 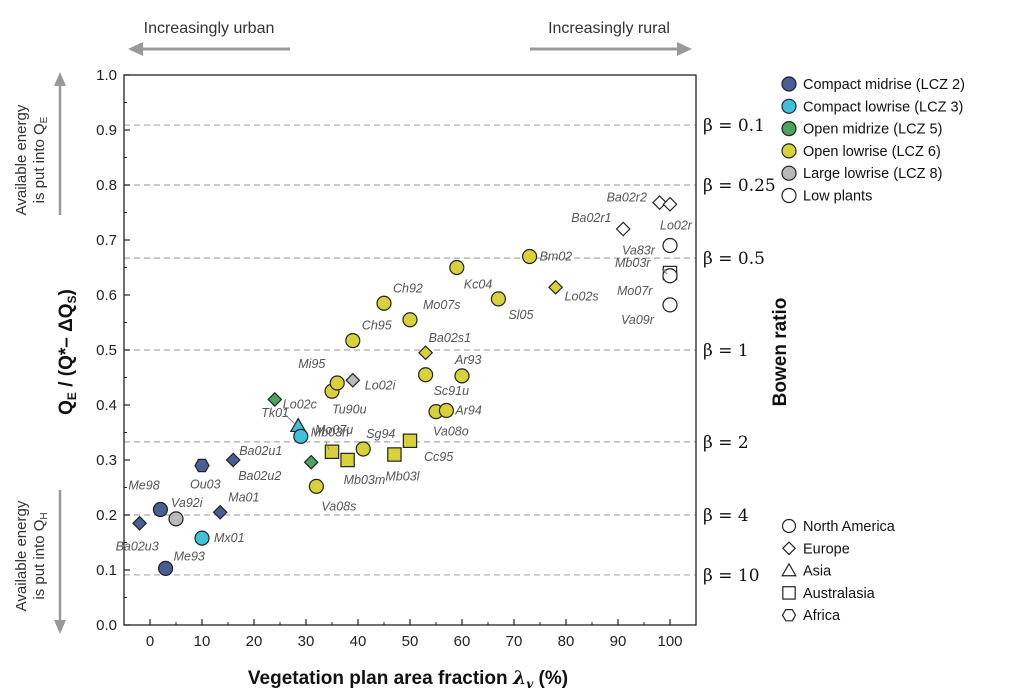 I want to click on point-label: Lo02i, so click(x=381, y=385).